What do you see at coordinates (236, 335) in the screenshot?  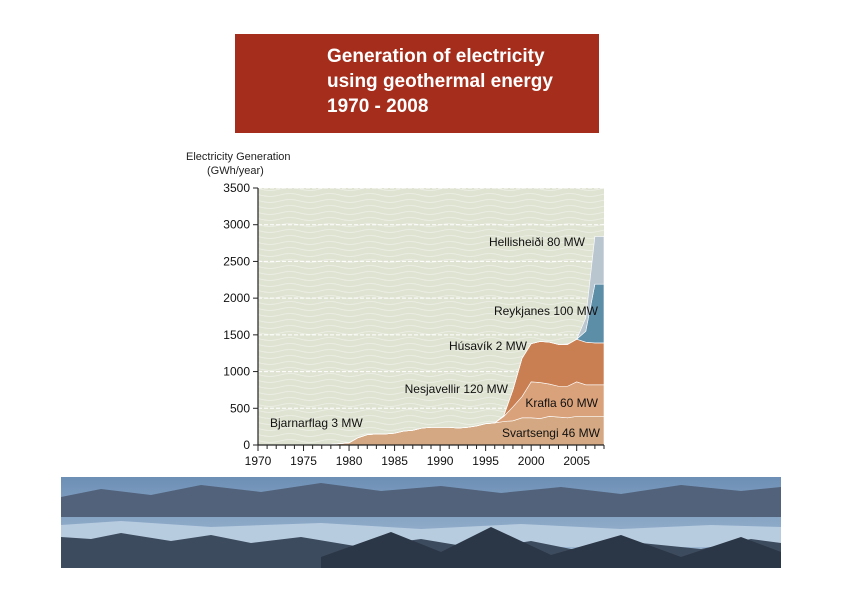 I see `y-tick-label-1500: 1500` at bounding box center [236, 335].